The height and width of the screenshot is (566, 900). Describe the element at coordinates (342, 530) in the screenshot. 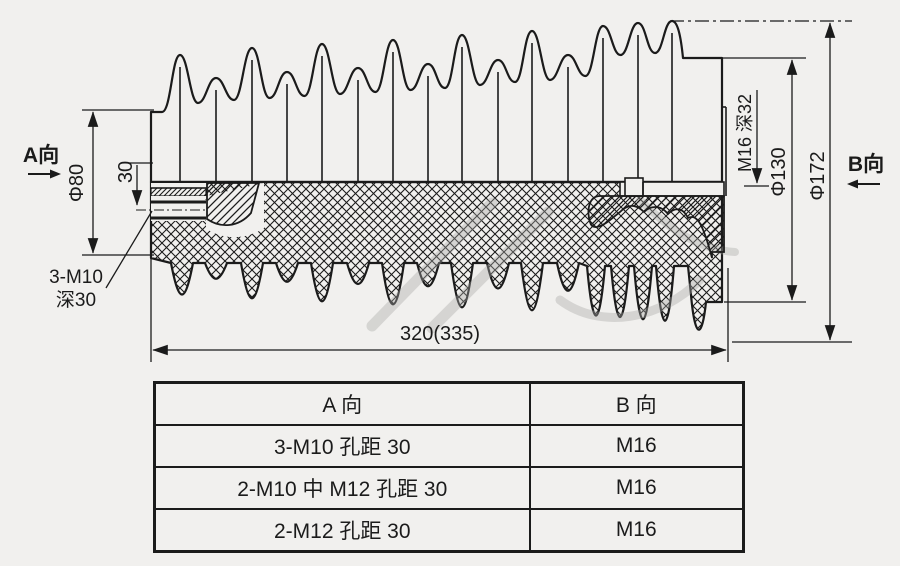

I see `spec-cell-a3: 2-M12 孔距 30` at that location.